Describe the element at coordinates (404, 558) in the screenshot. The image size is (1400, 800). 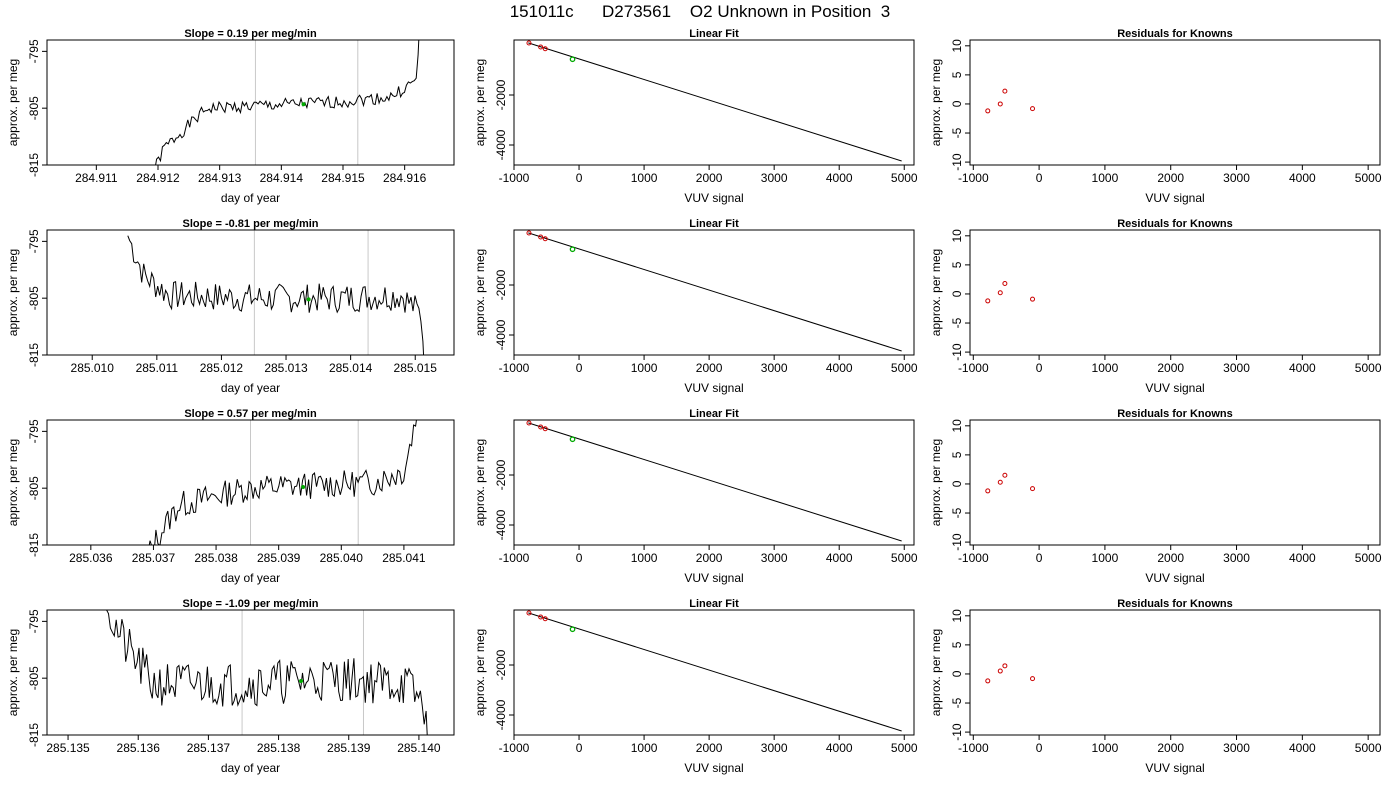
I see `x-tick-label: 285.041` at that location.